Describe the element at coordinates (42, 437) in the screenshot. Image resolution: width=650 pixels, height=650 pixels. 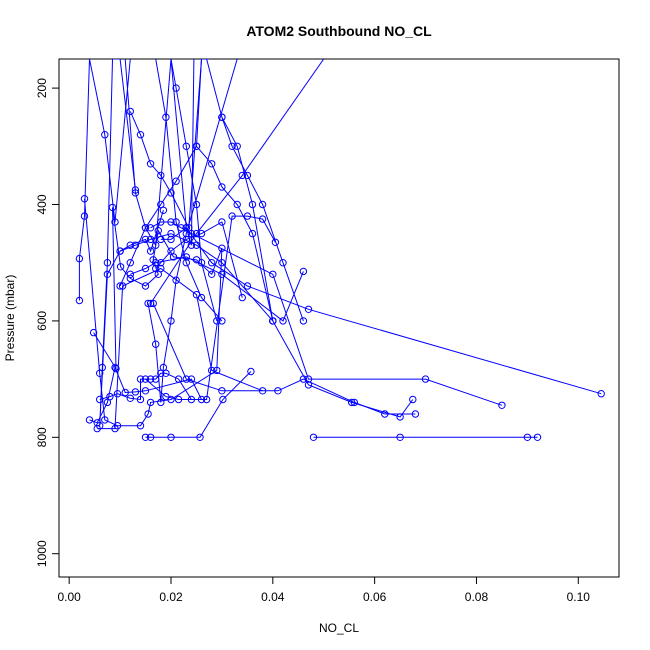
I see `y-tick-label: 800` at that location.